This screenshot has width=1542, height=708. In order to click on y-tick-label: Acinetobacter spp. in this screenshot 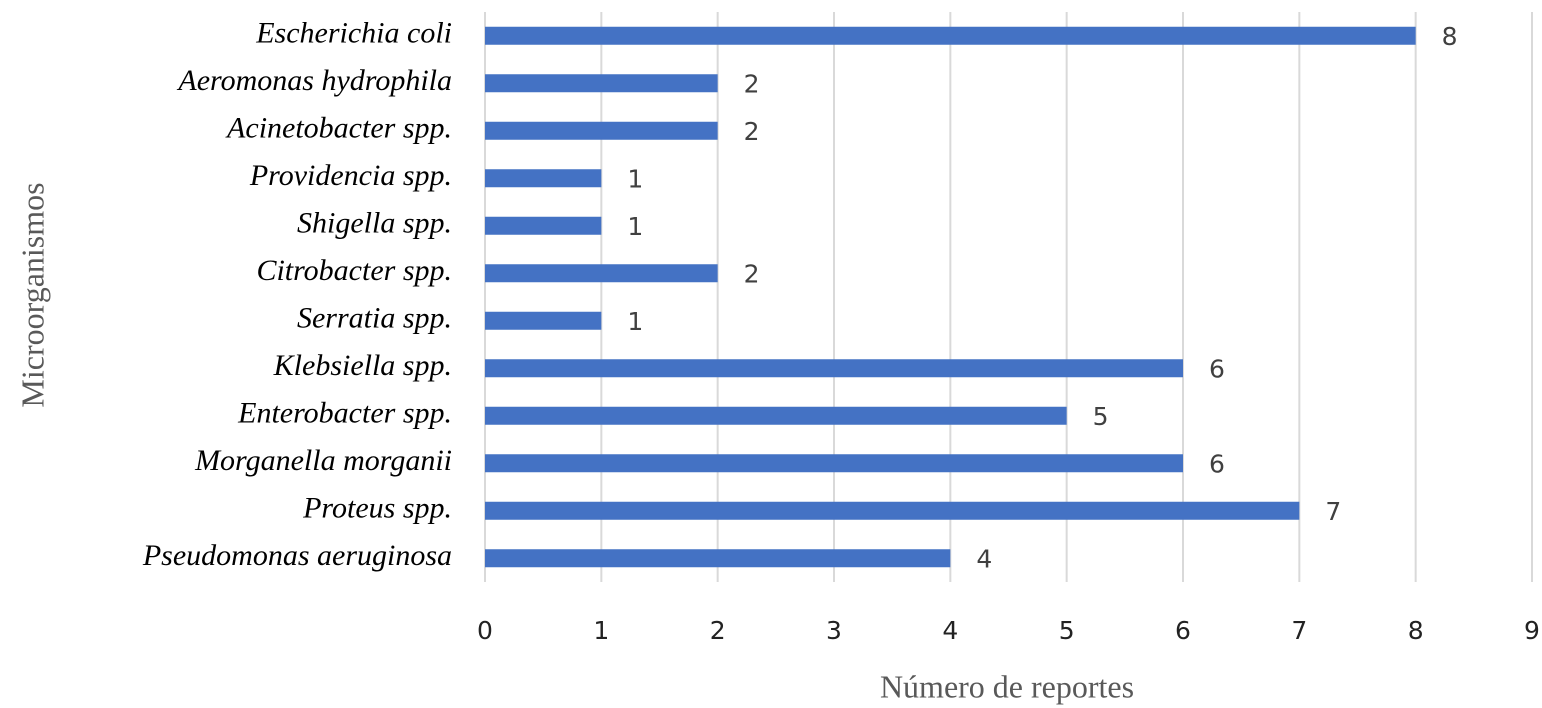, I will do `click(338, 128)`.